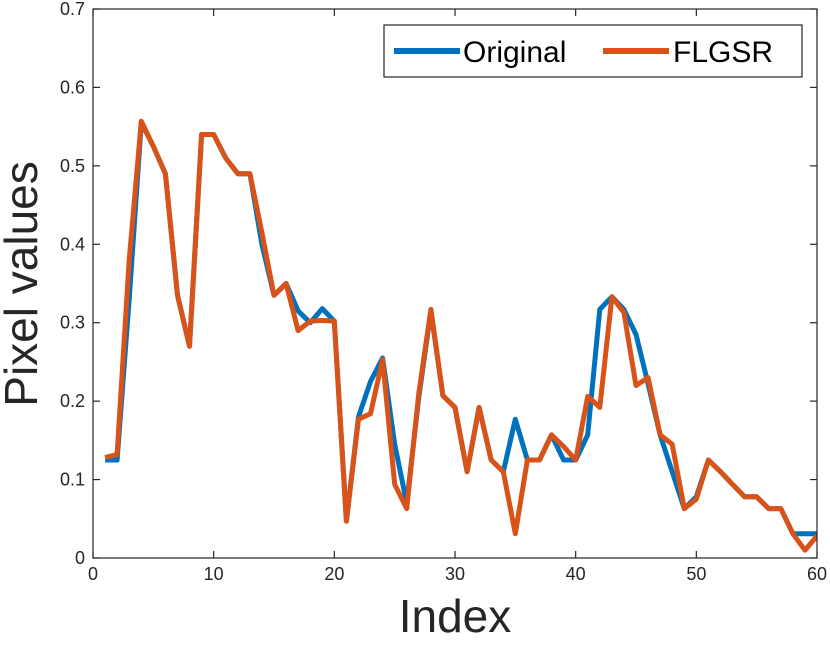 The width and height of the screenshot is (830, 648). What do you see at coordinates (72, 244) in the screenshot?
I see `y-tick-label: 0.4` at bounding box center [72, 244].